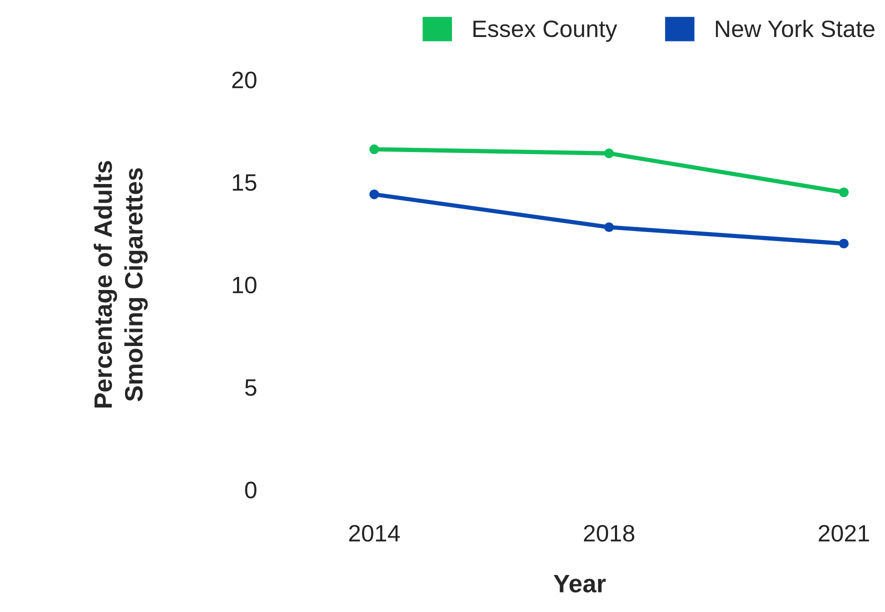 The width and height of the screenshot is (885, 612). Describe the element at coordinates (244, 285) in the screenshot. I see `y-tick-label: 10` at that location.